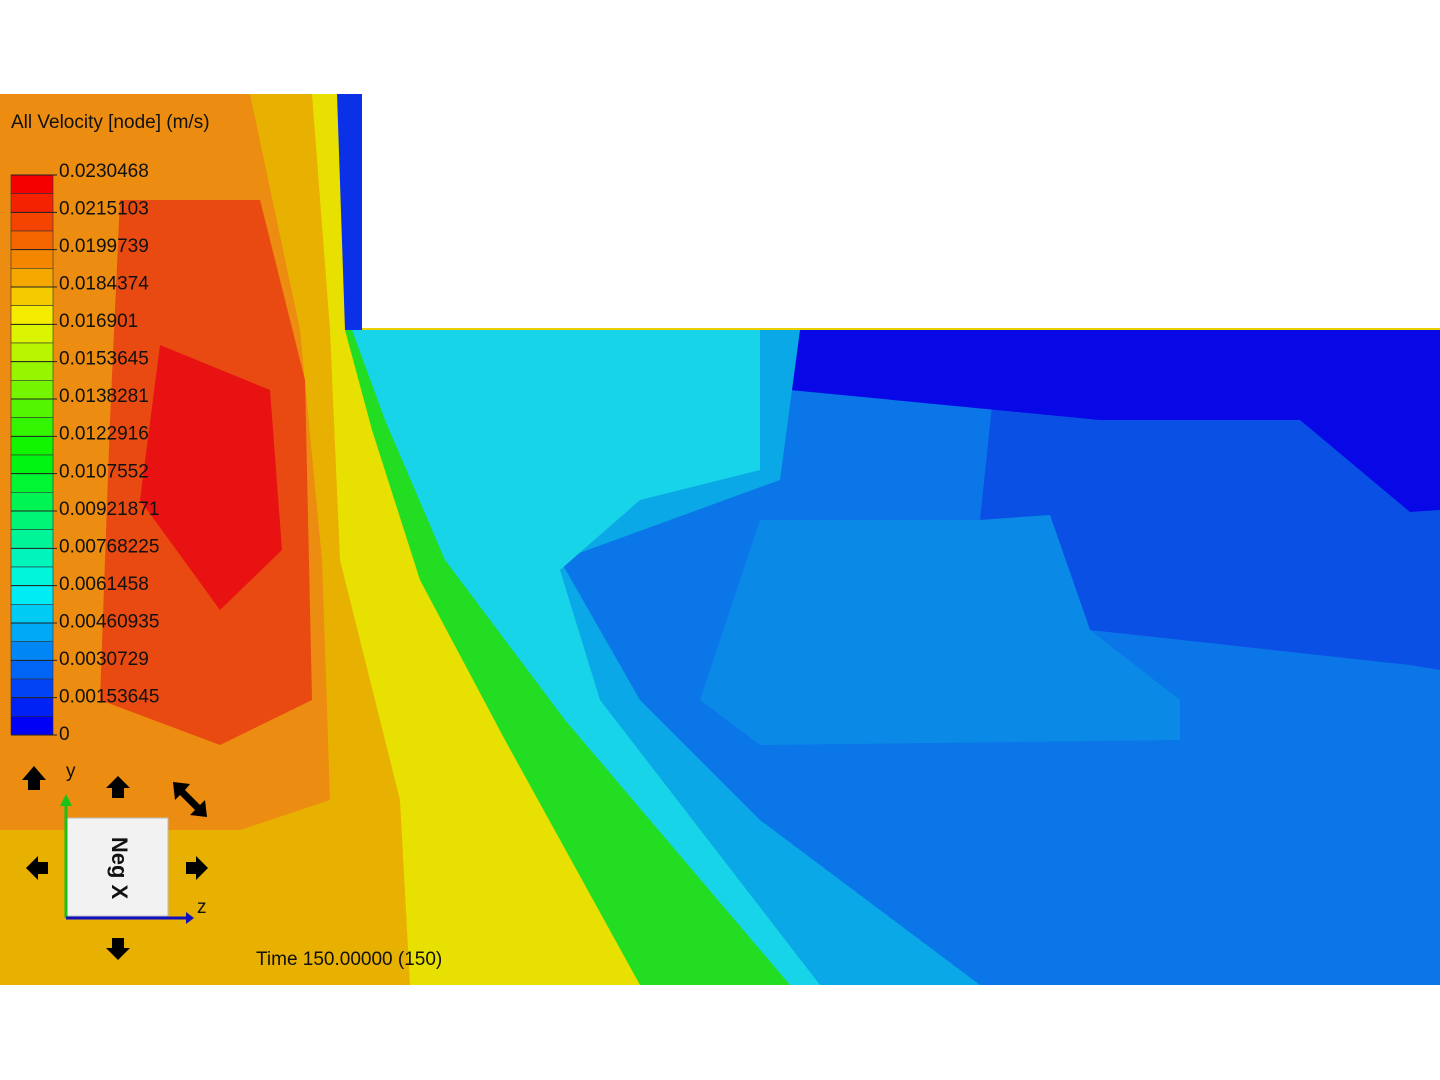 The height and width of the screenshot is (1080, 1440). I want to click on legend-label: 0.00768225, so click(109, 546).